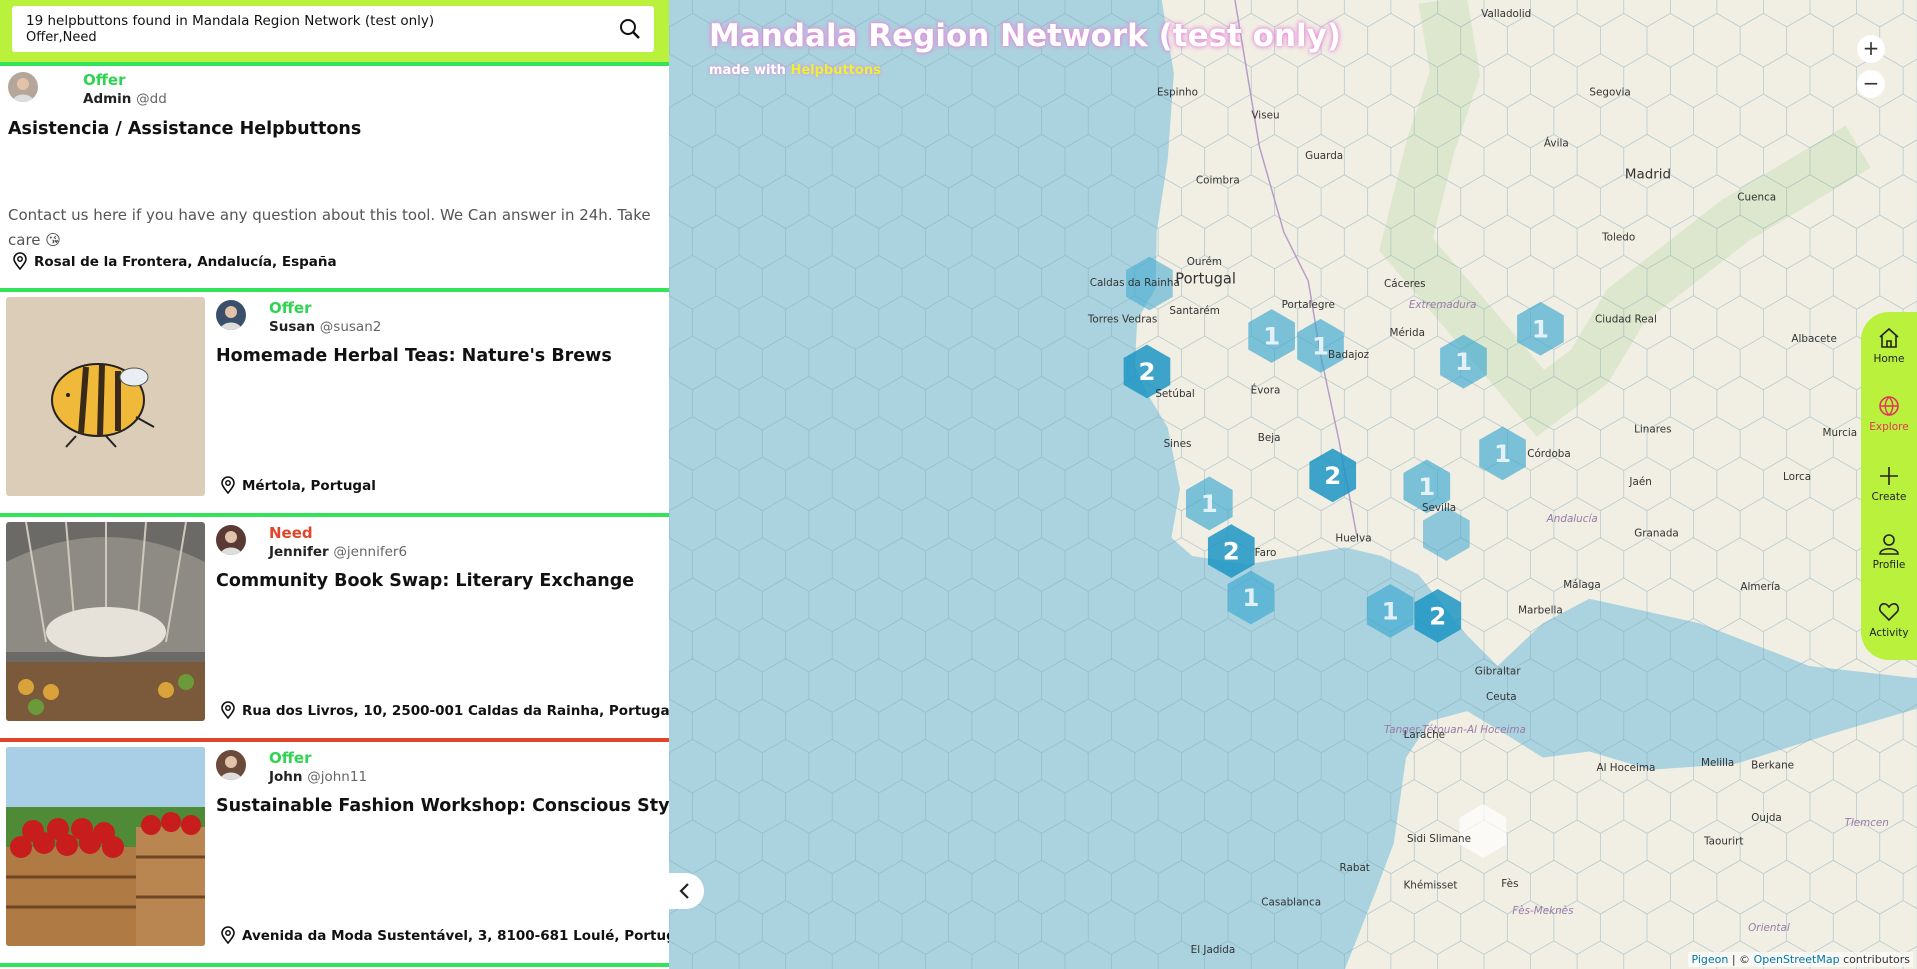  Describe the element at coordinates (1889, 565) in the screenshot. I see `nav-label: Profile` at that location.